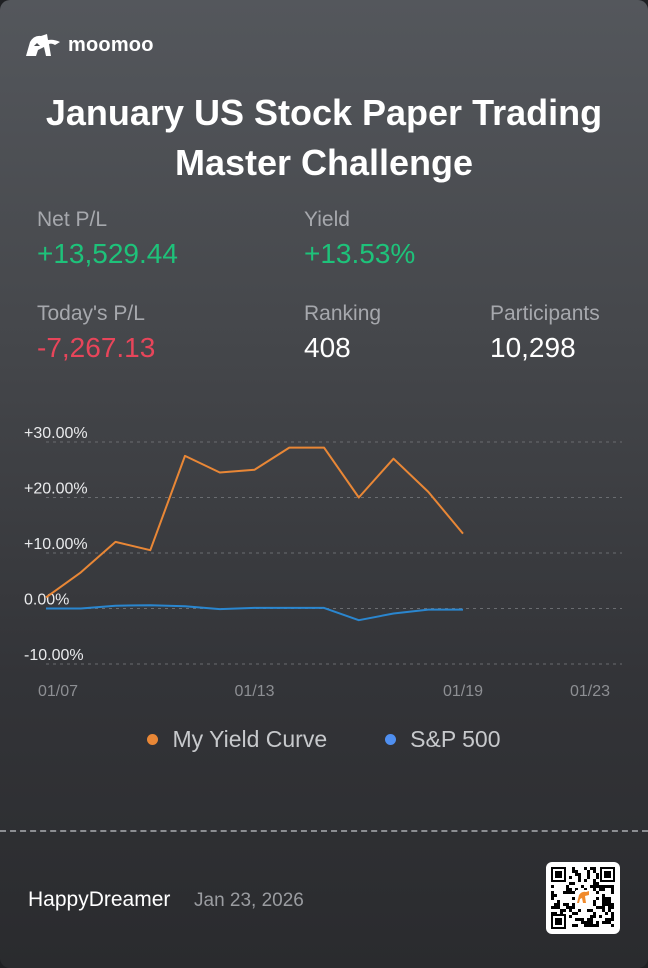 The height and width of the screenshot is (968, 648). I want to click on y-tick-label: +10.00%, so click(56, 544).